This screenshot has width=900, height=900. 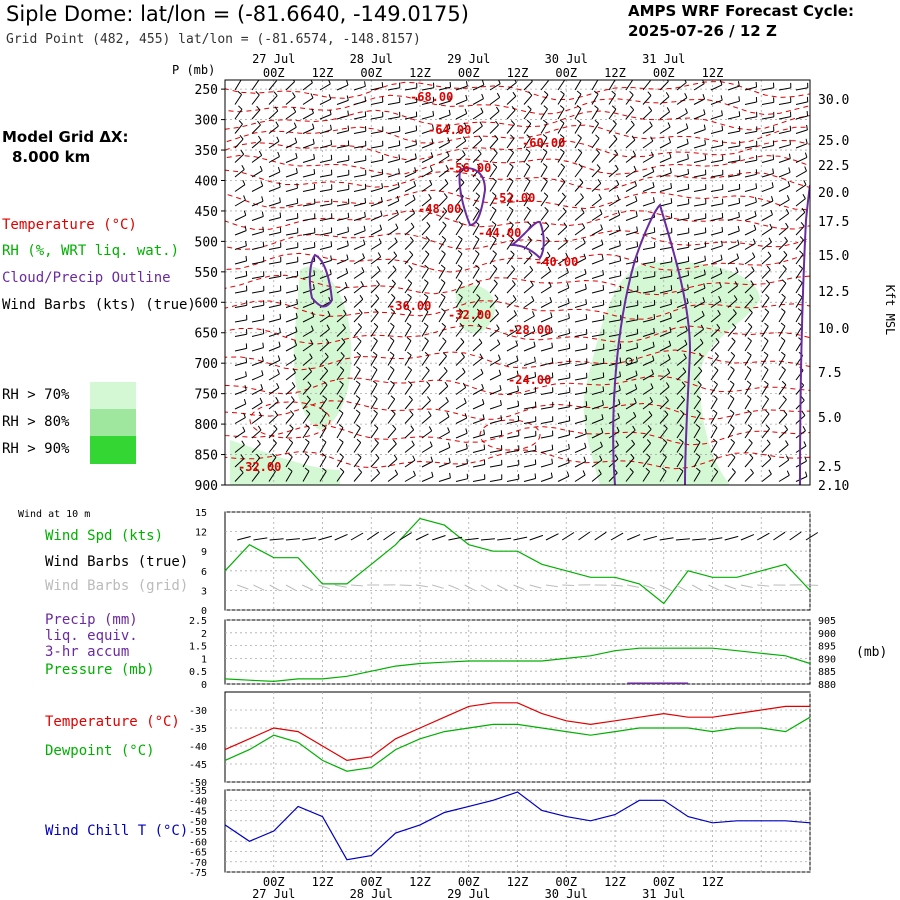 What do you see at coordinates (389, 536) in the screenshot?
I see `wind-barb-true` at bounding box center [389, 536].